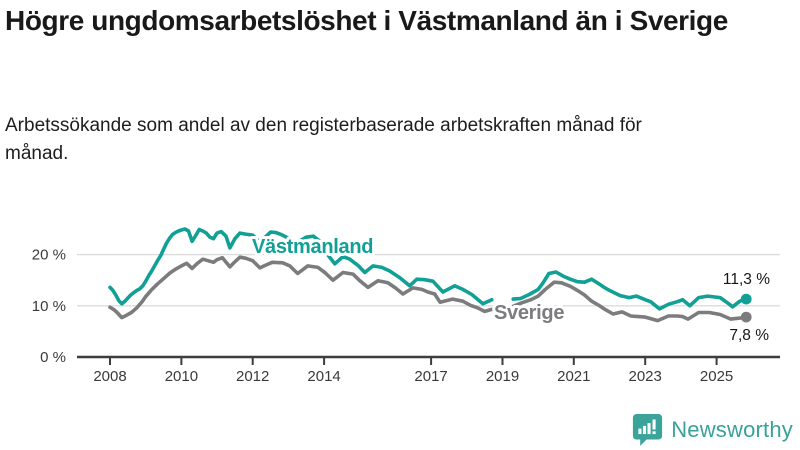 This screenshot has width=800, height=450. Describe the element at coordinates (746, 299) in the screenshot. I see `vastmanland-end-dot` at that location.